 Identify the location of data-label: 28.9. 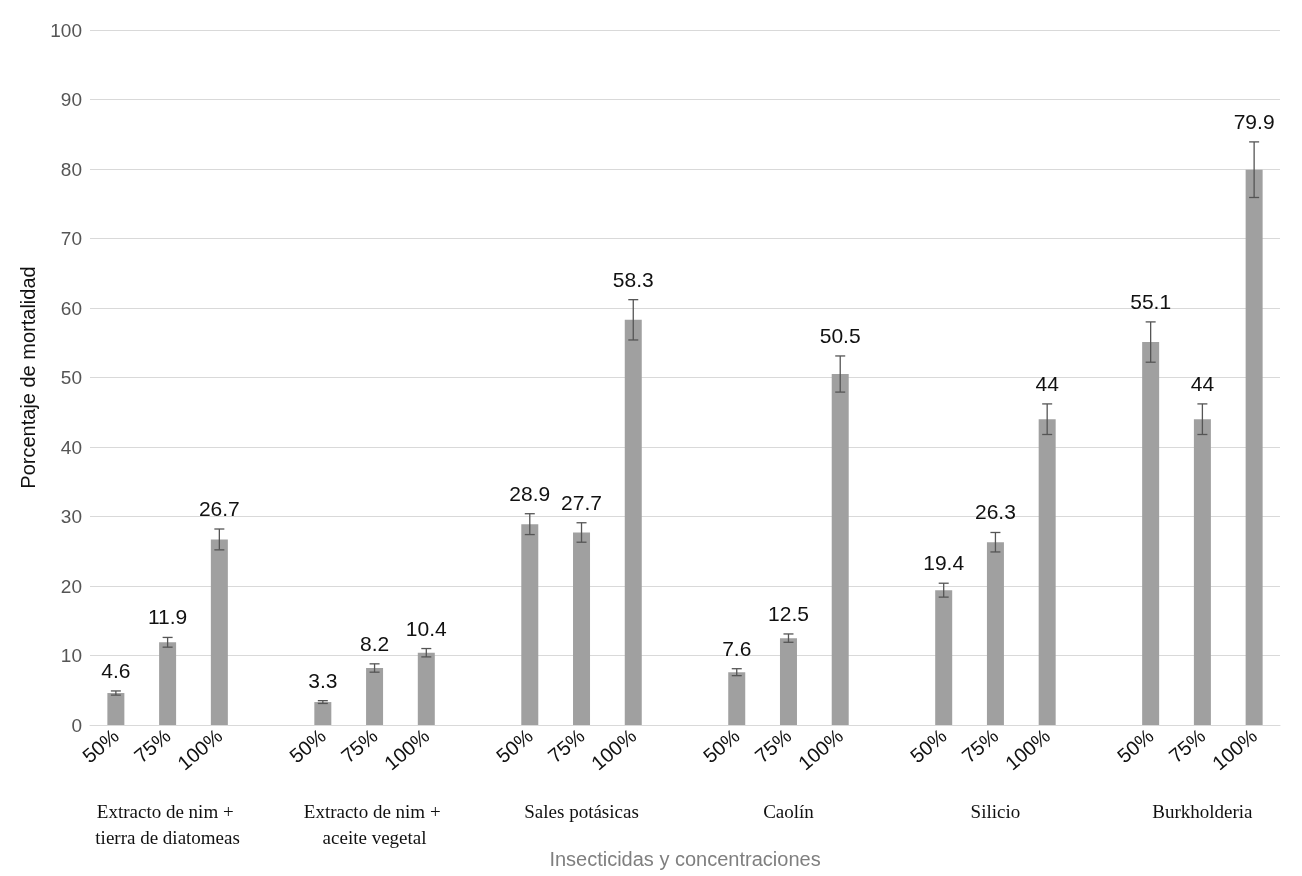
(530, 493).